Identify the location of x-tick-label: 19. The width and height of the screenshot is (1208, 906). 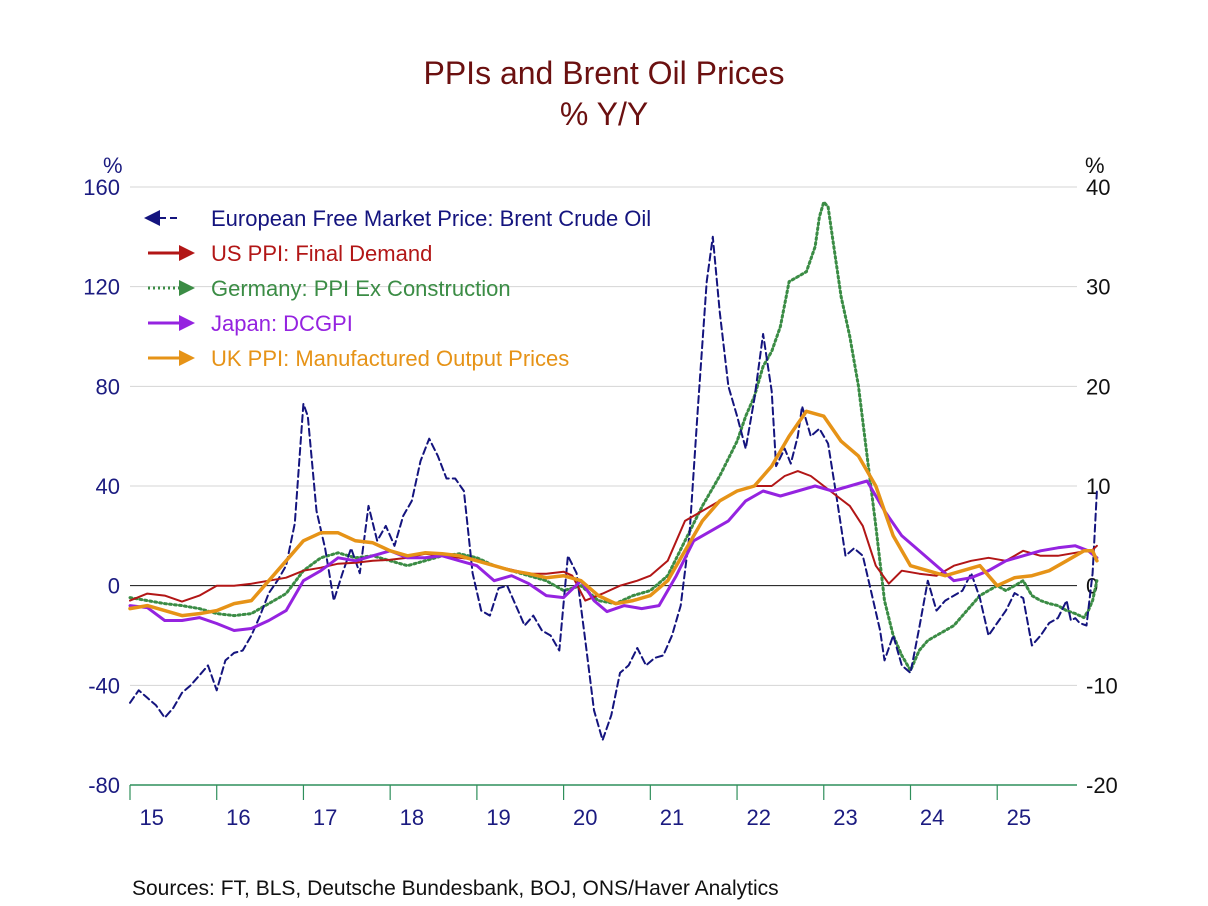
(498, 817).